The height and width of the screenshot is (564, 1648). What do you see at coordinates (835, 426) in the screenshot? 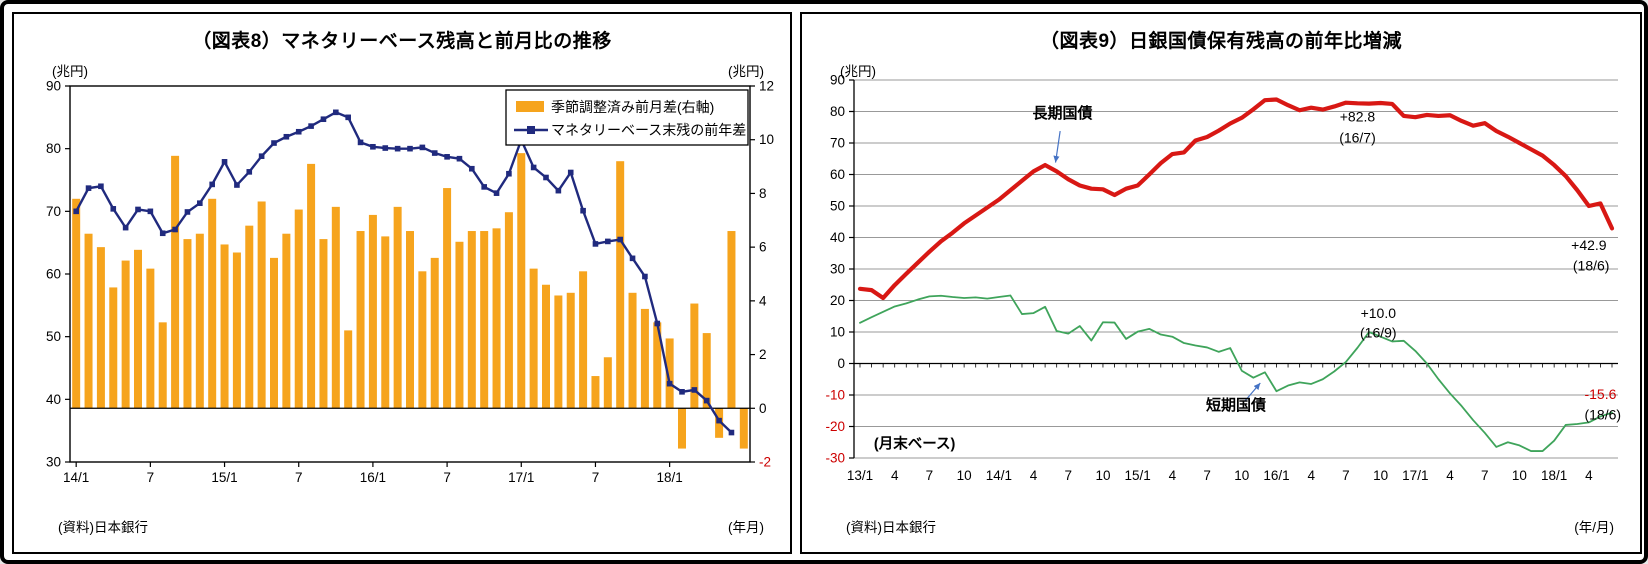
I see `y-axis-tick-label: -20` at bounding box center [835, 426].